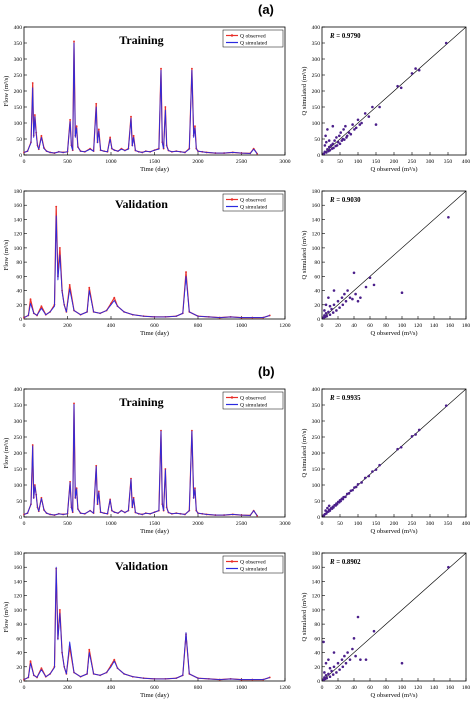 The width and height of the screenshot is (474, 706). Describe the element at coordinates (284, 688) in the screenshot. I see `x-tick-label: 1200` at that location.